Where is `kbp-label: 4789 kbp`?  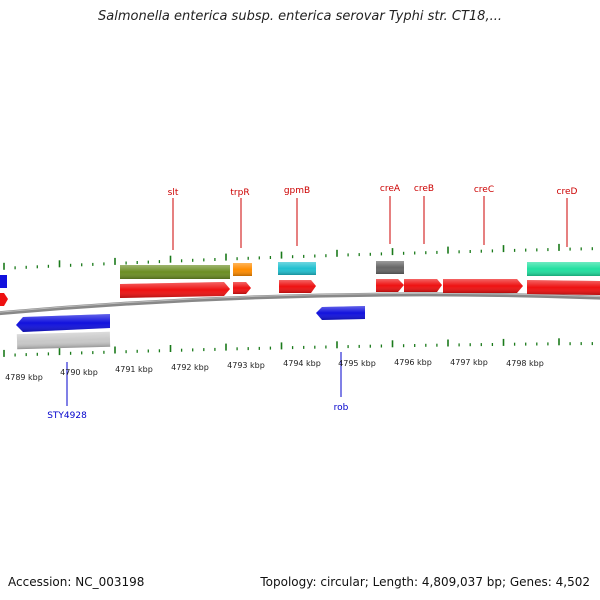
kbp-label: 4789 kbp is located at coordinates (24, 377).